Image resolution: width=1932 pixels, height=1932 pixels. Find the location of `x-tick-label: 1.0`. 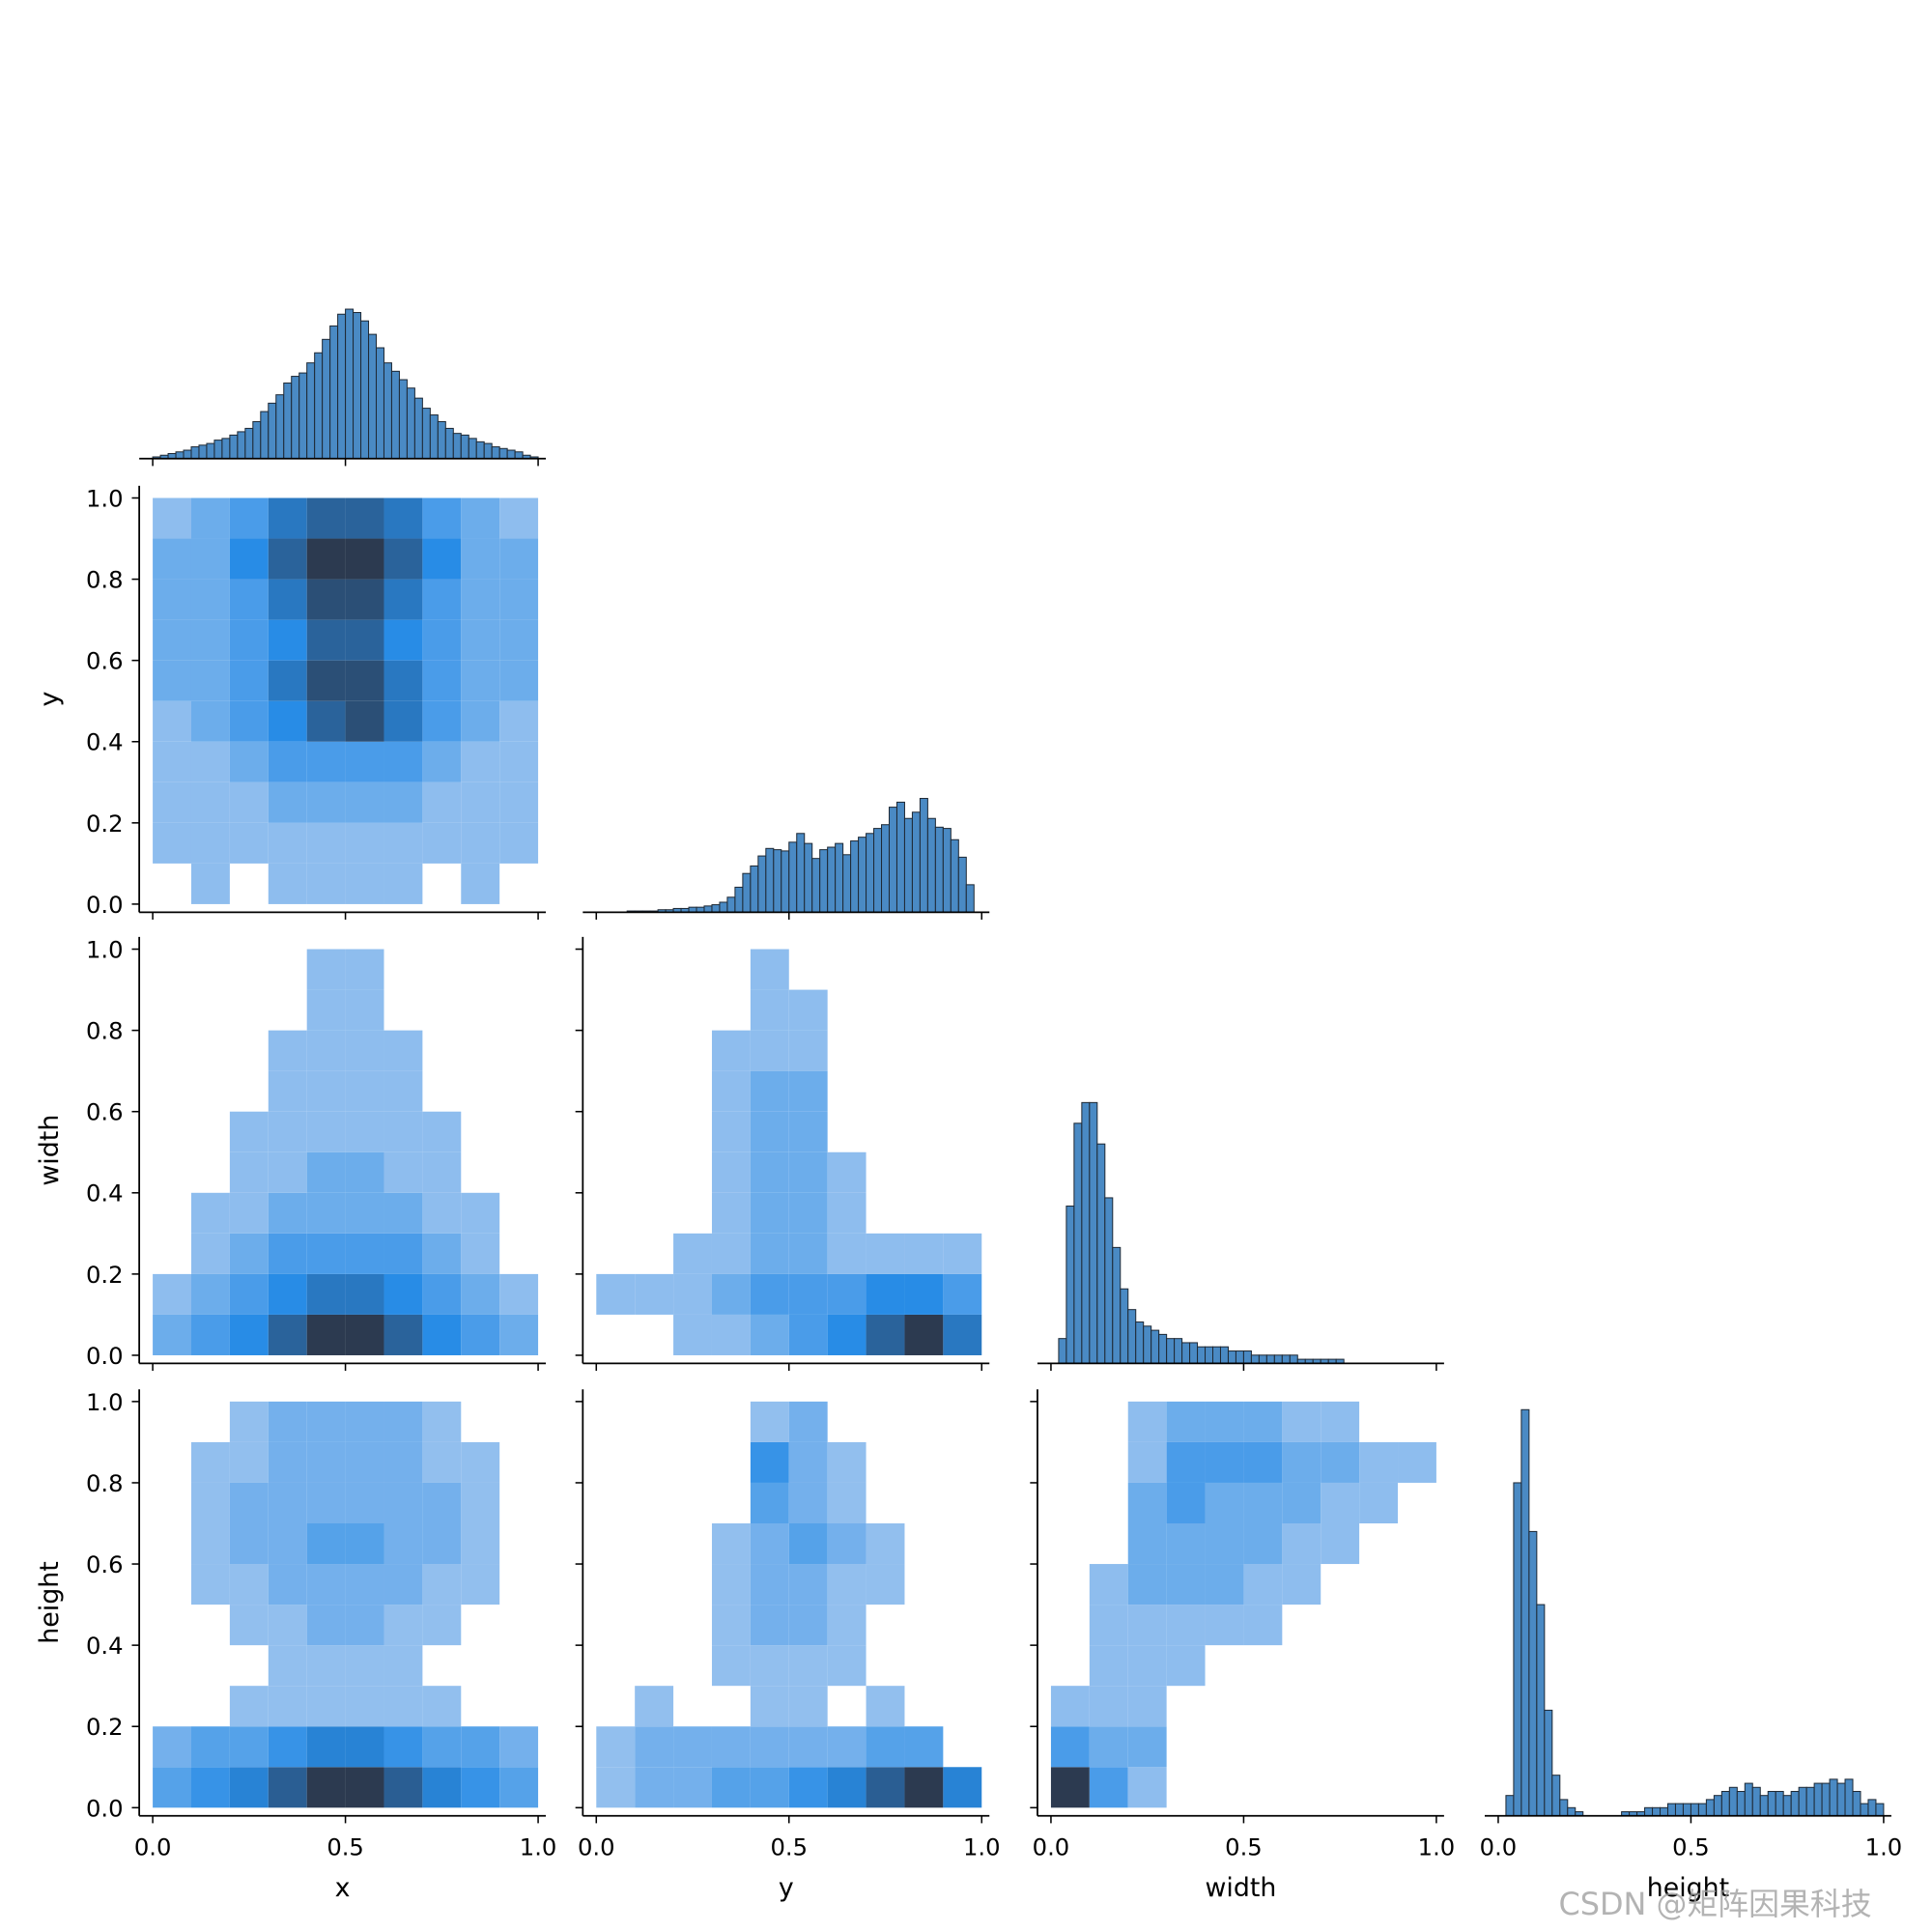

x-tick-label: 1.0 is located at coordinates (982, 1847).